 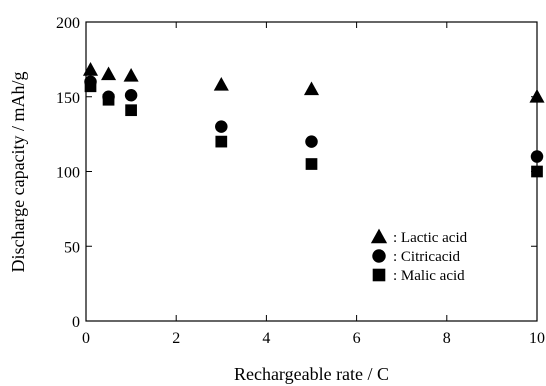 What do you see at coordinates (68, 173) in the screenshot?
I see `y-tick-label: 100` at bounding box center [68, 173].